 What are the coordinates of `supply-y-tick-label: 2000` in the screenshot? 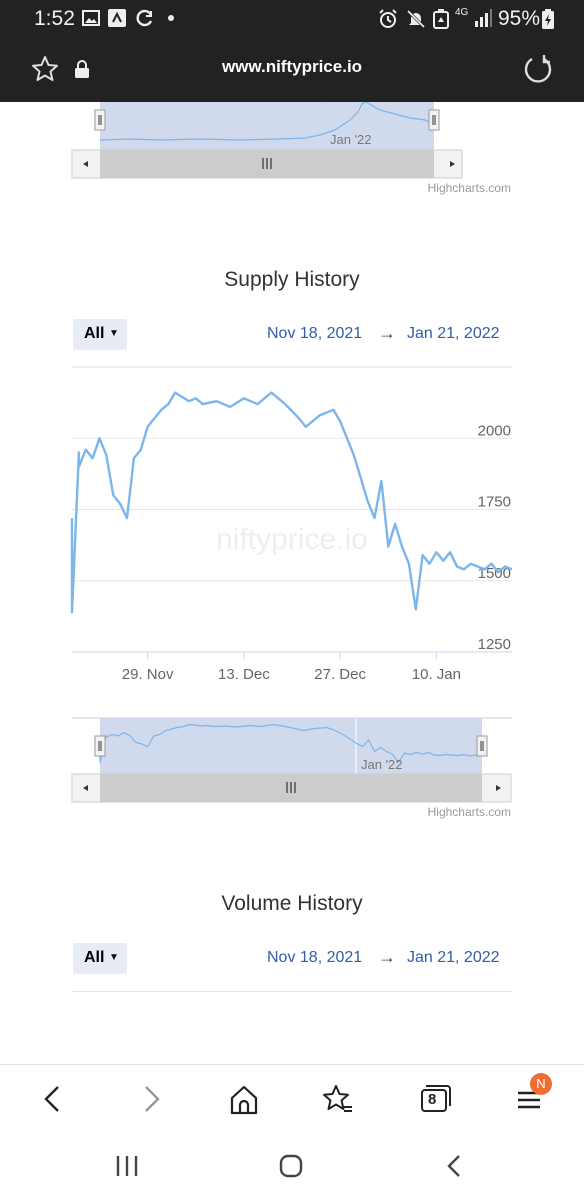 It's located at (494, 430).